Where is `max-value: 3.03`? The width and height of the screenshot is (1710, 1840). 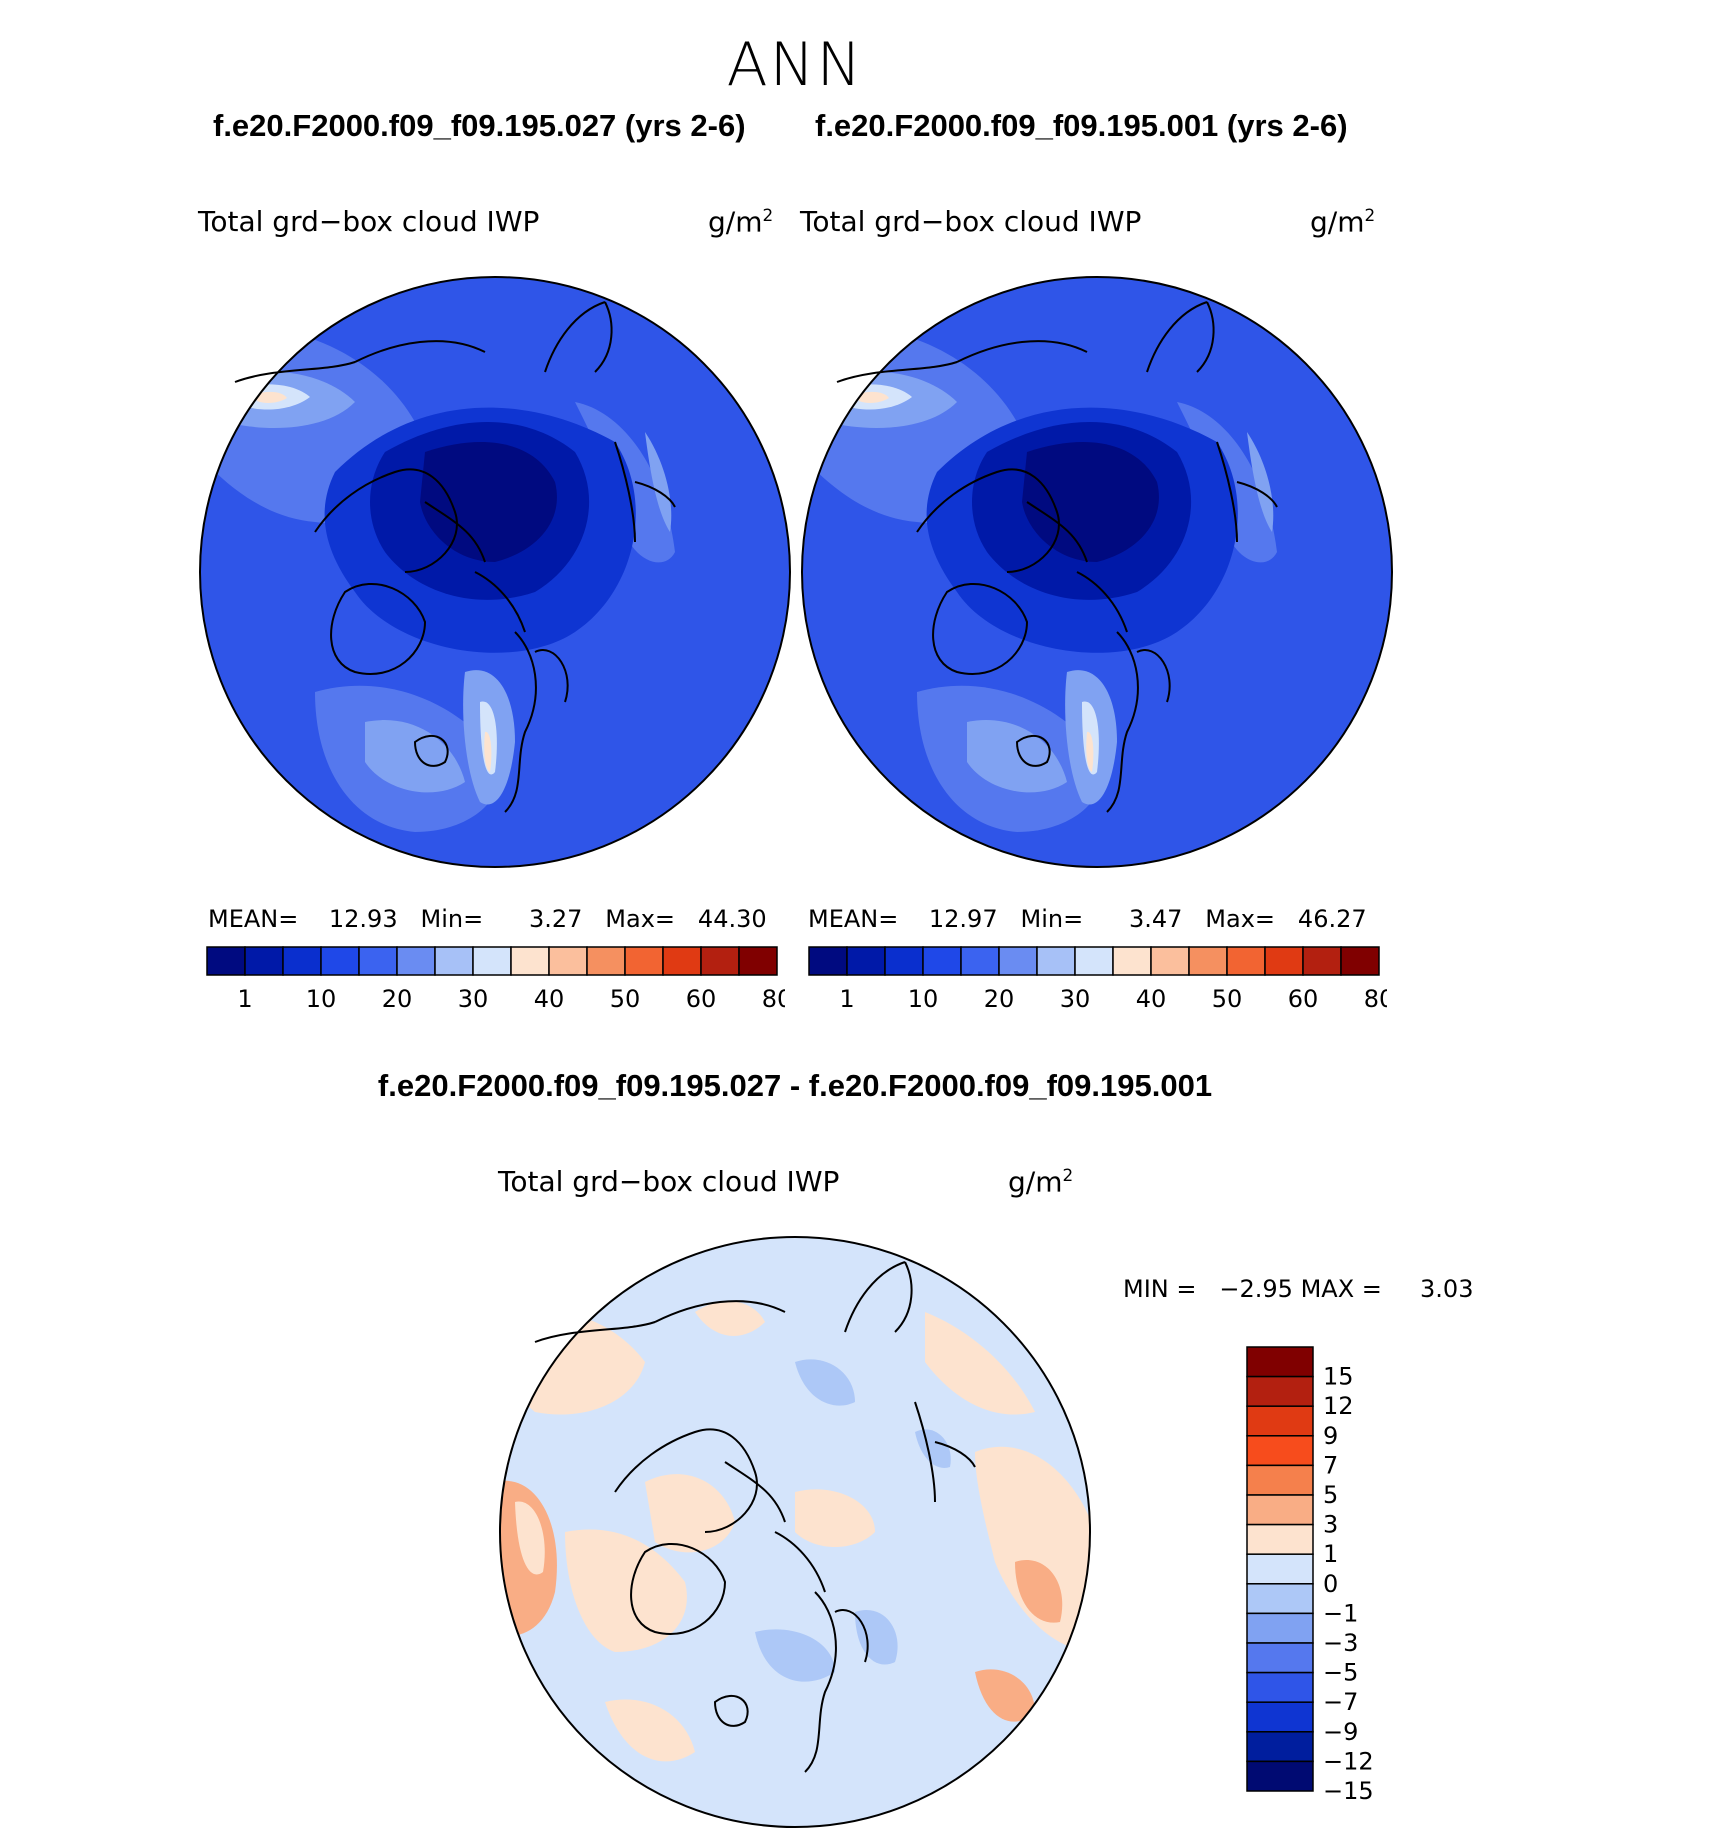 max-value: 3.03 is located at coordinates (1447, 1289).